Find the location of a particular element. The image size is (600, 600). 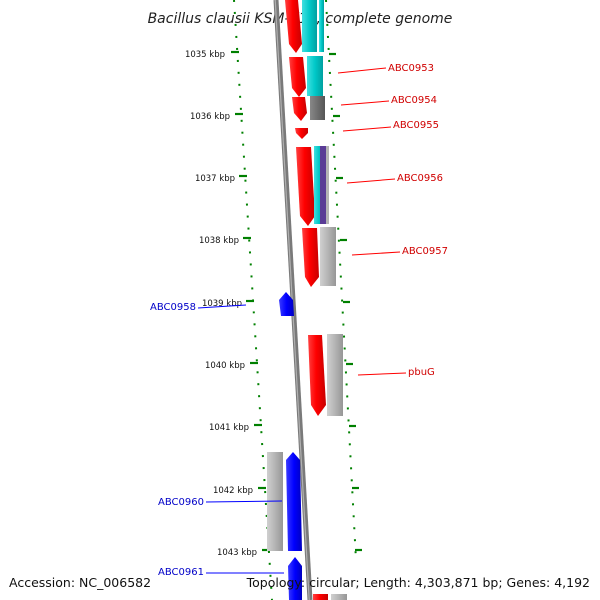

gray-feature-continuation is located at coordinates (339, 597).